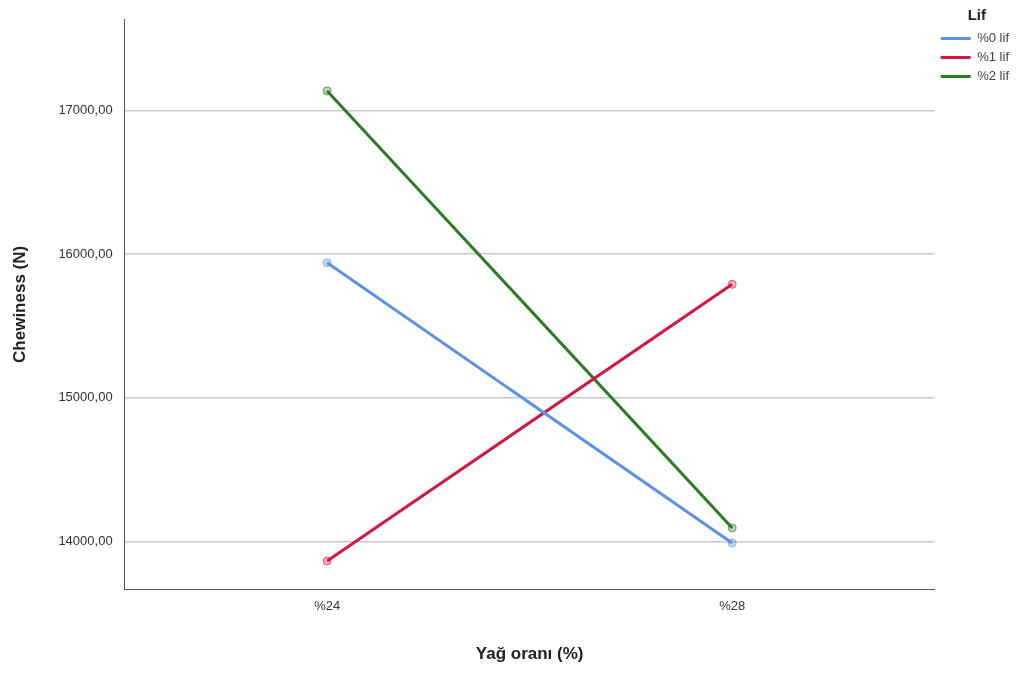 The image size is (1023, 675). I want to click on x-tick-label: %24, so click(327, 606).